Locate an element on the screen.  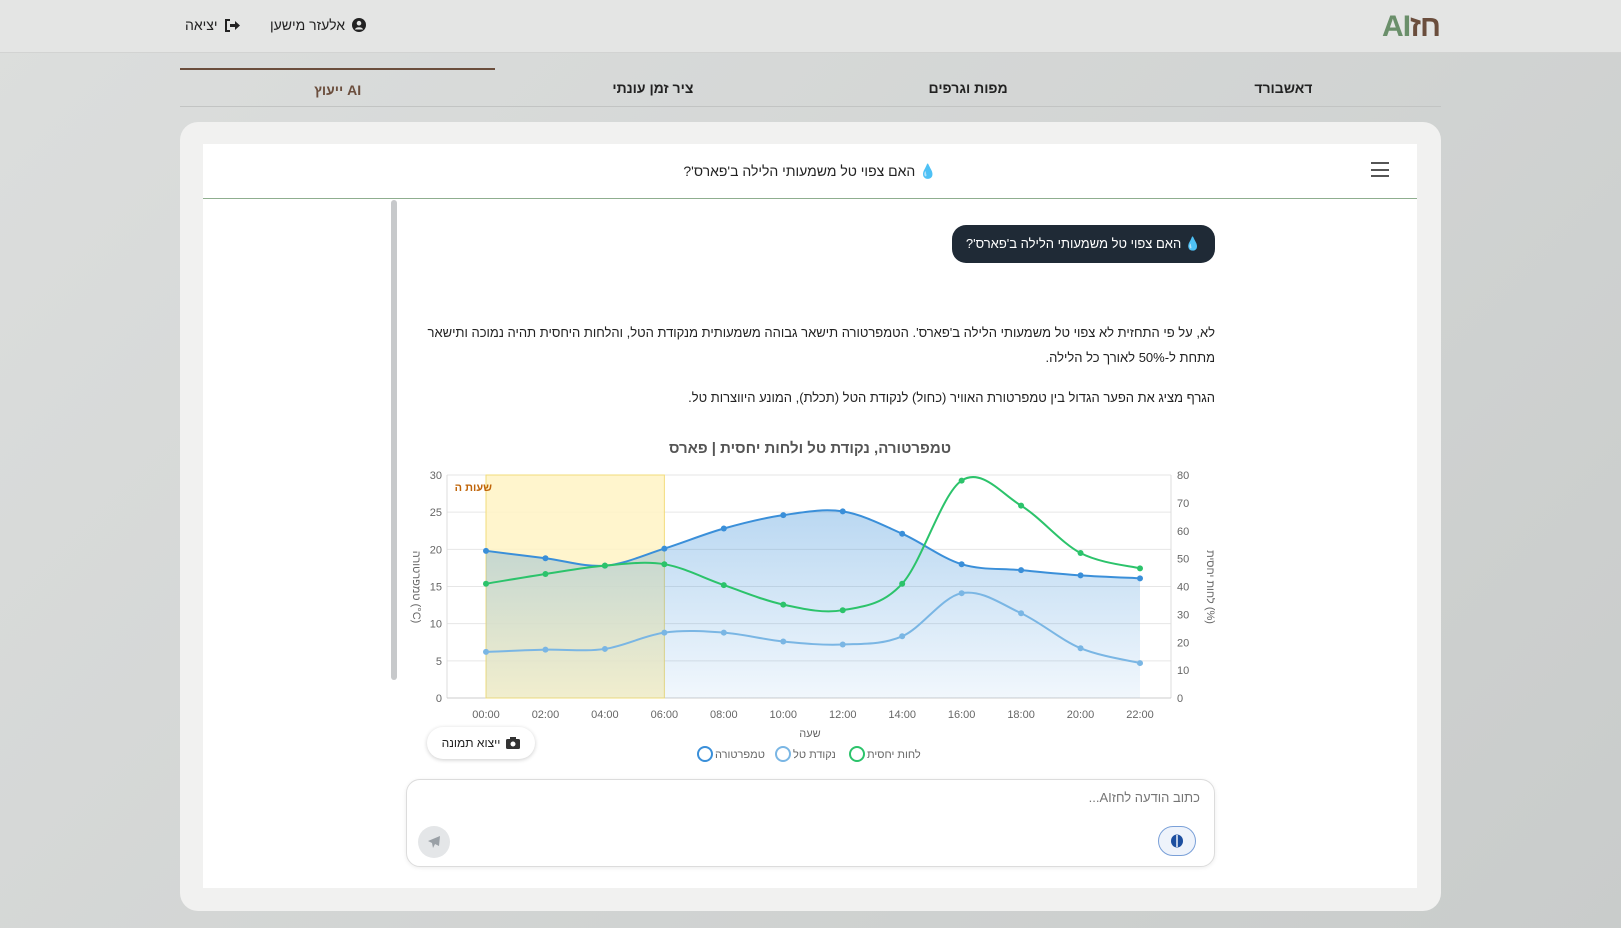
message-input is located at coordinates (820, 797).